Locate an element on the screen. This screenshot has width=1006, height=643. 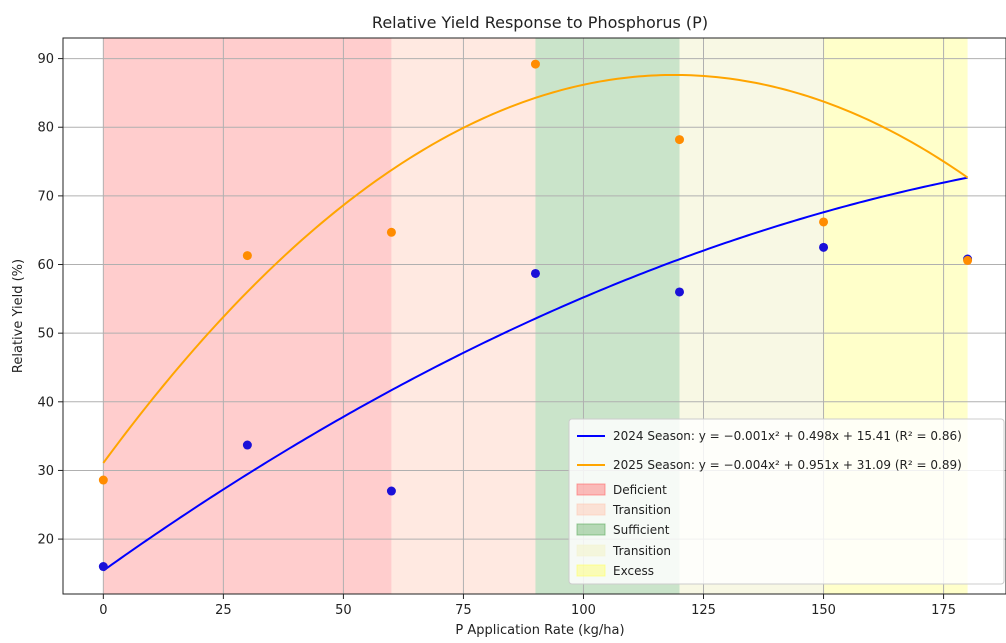
x-tick-label-175: 175 is located at coordinates (943, 610).